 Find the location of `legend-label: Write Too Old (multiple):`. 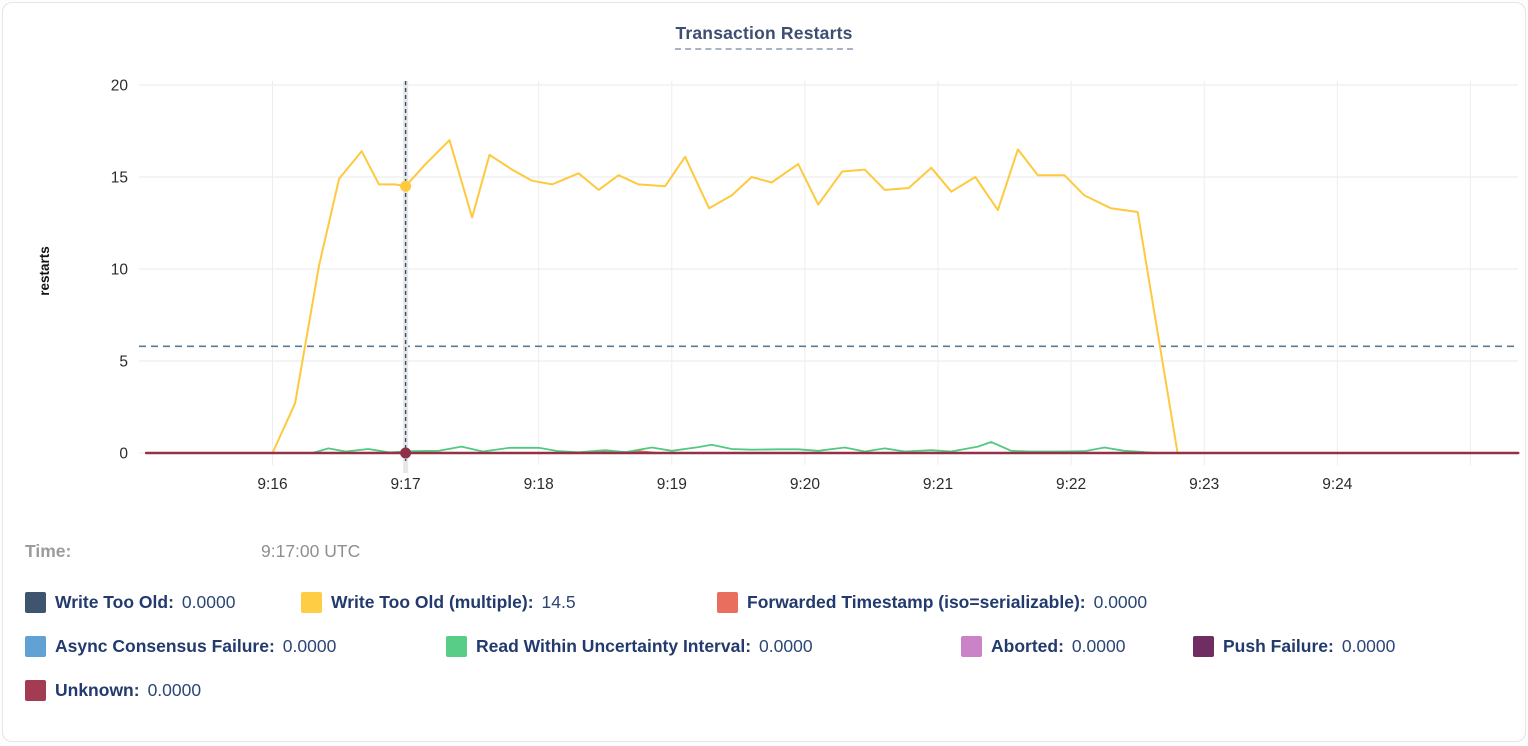

legend-label: Write Too Old (multiple): is located at coordinates (432, 601).